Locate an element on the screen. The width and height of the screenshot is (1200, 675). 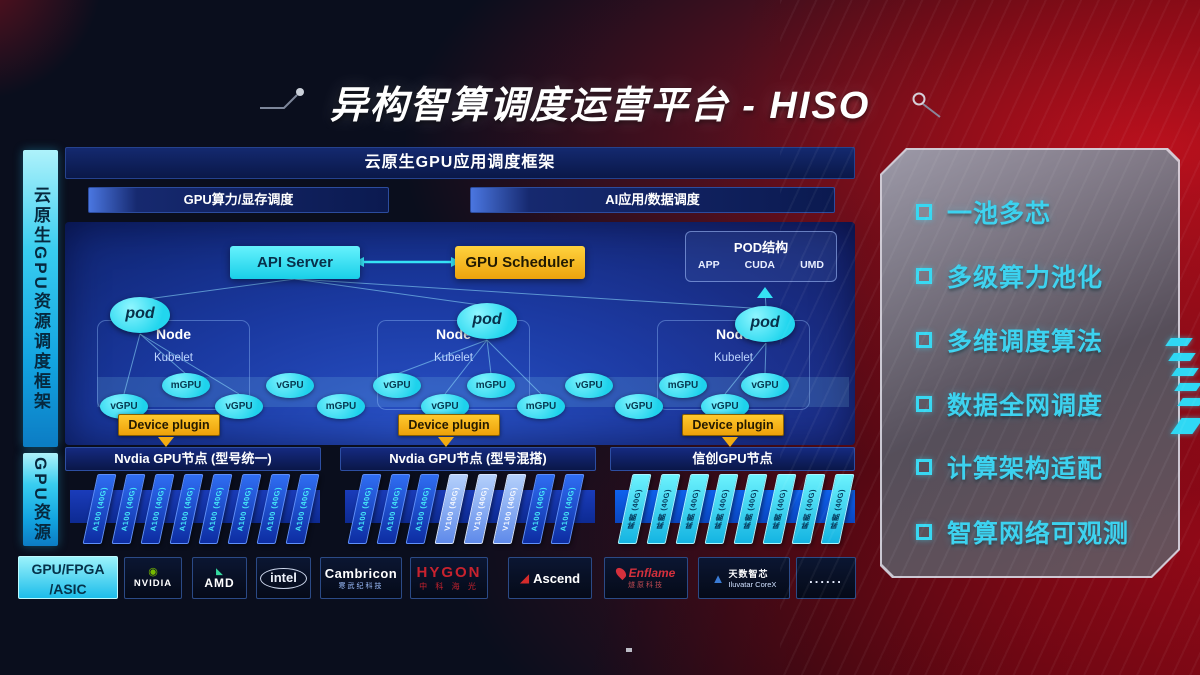
logo-hygon: HYGON 中 科 海 光 is located at coordinates (449, 578).